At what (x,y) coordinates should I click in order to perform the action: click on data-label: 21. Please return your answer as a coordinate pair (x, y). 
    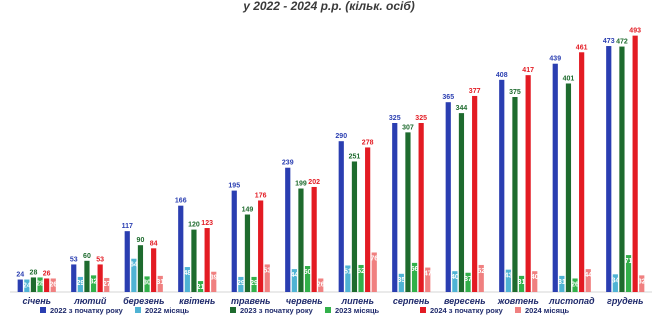
    Looking at the image, I should click on (201, 287).